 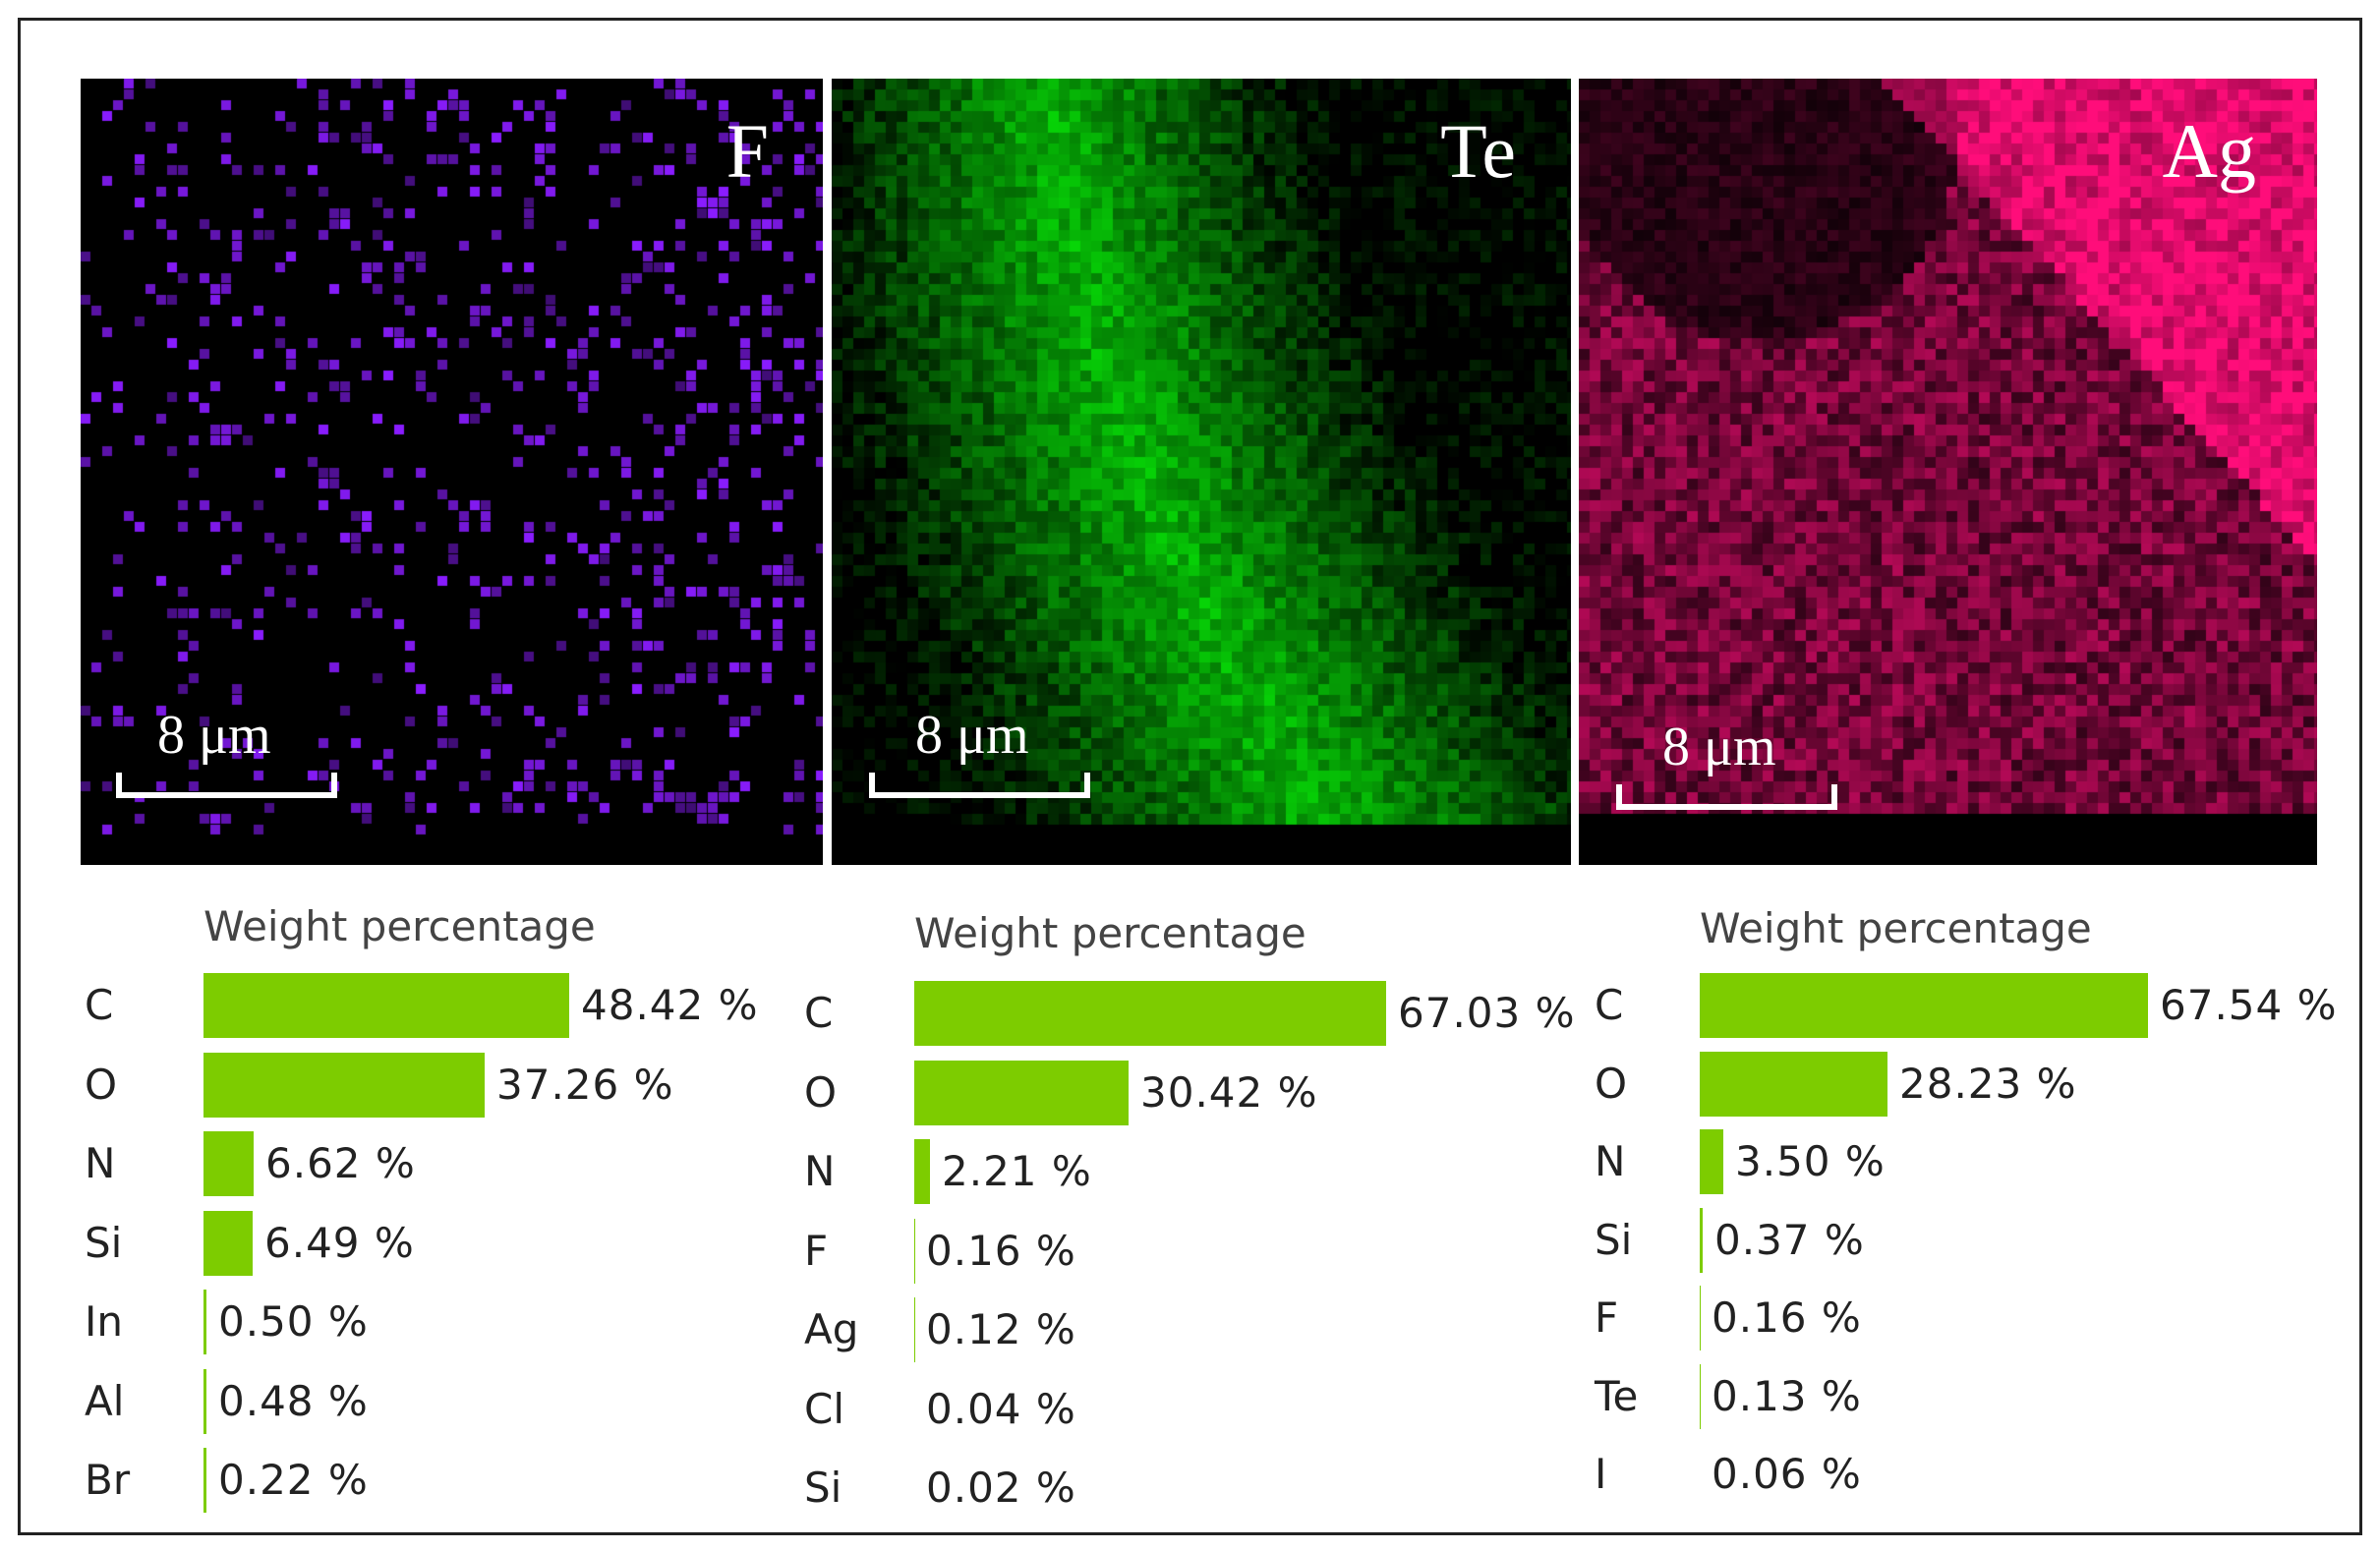 I want to click on weight-value-label: 67.54 %, so click(x=2249, y=1005).